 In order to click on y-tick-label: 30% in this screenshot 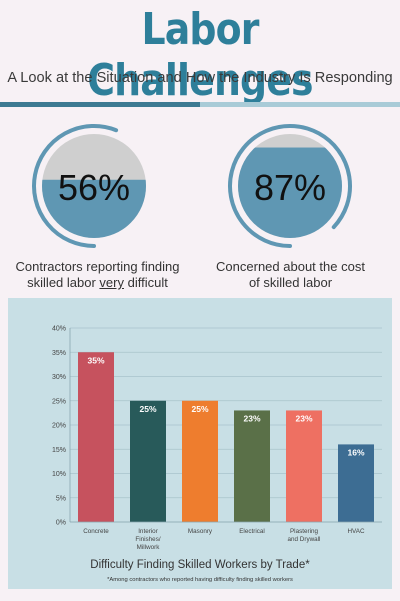, I will do `click(59, 377)`.